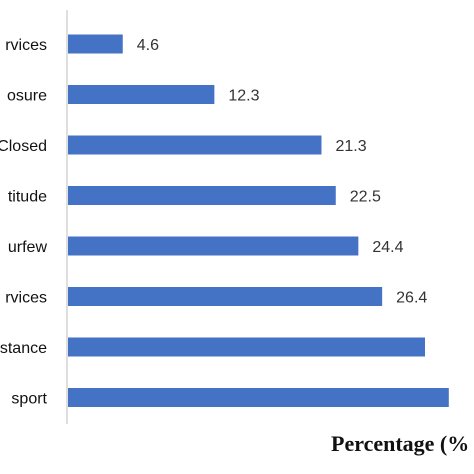 The image size is (474, 474). I want to click on x-axis-title: Percentage (%, so click(400, 443).